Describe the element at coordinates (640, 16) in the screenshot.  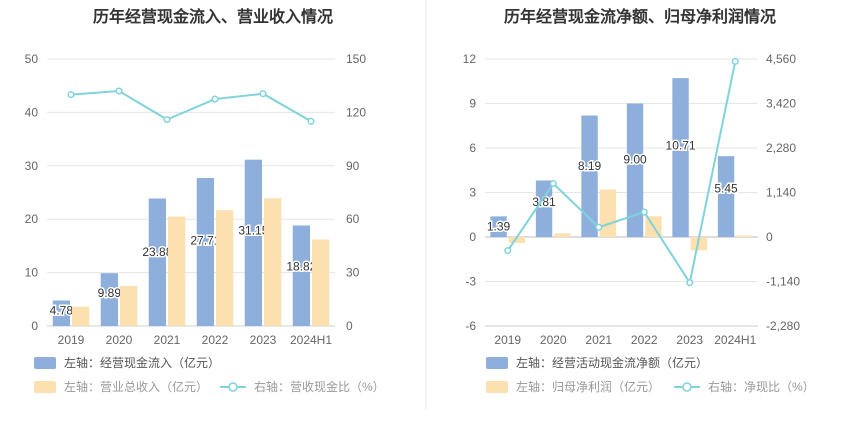
I see `chart-title: 历年经营现金流净额、归母净利润情况` at that location.